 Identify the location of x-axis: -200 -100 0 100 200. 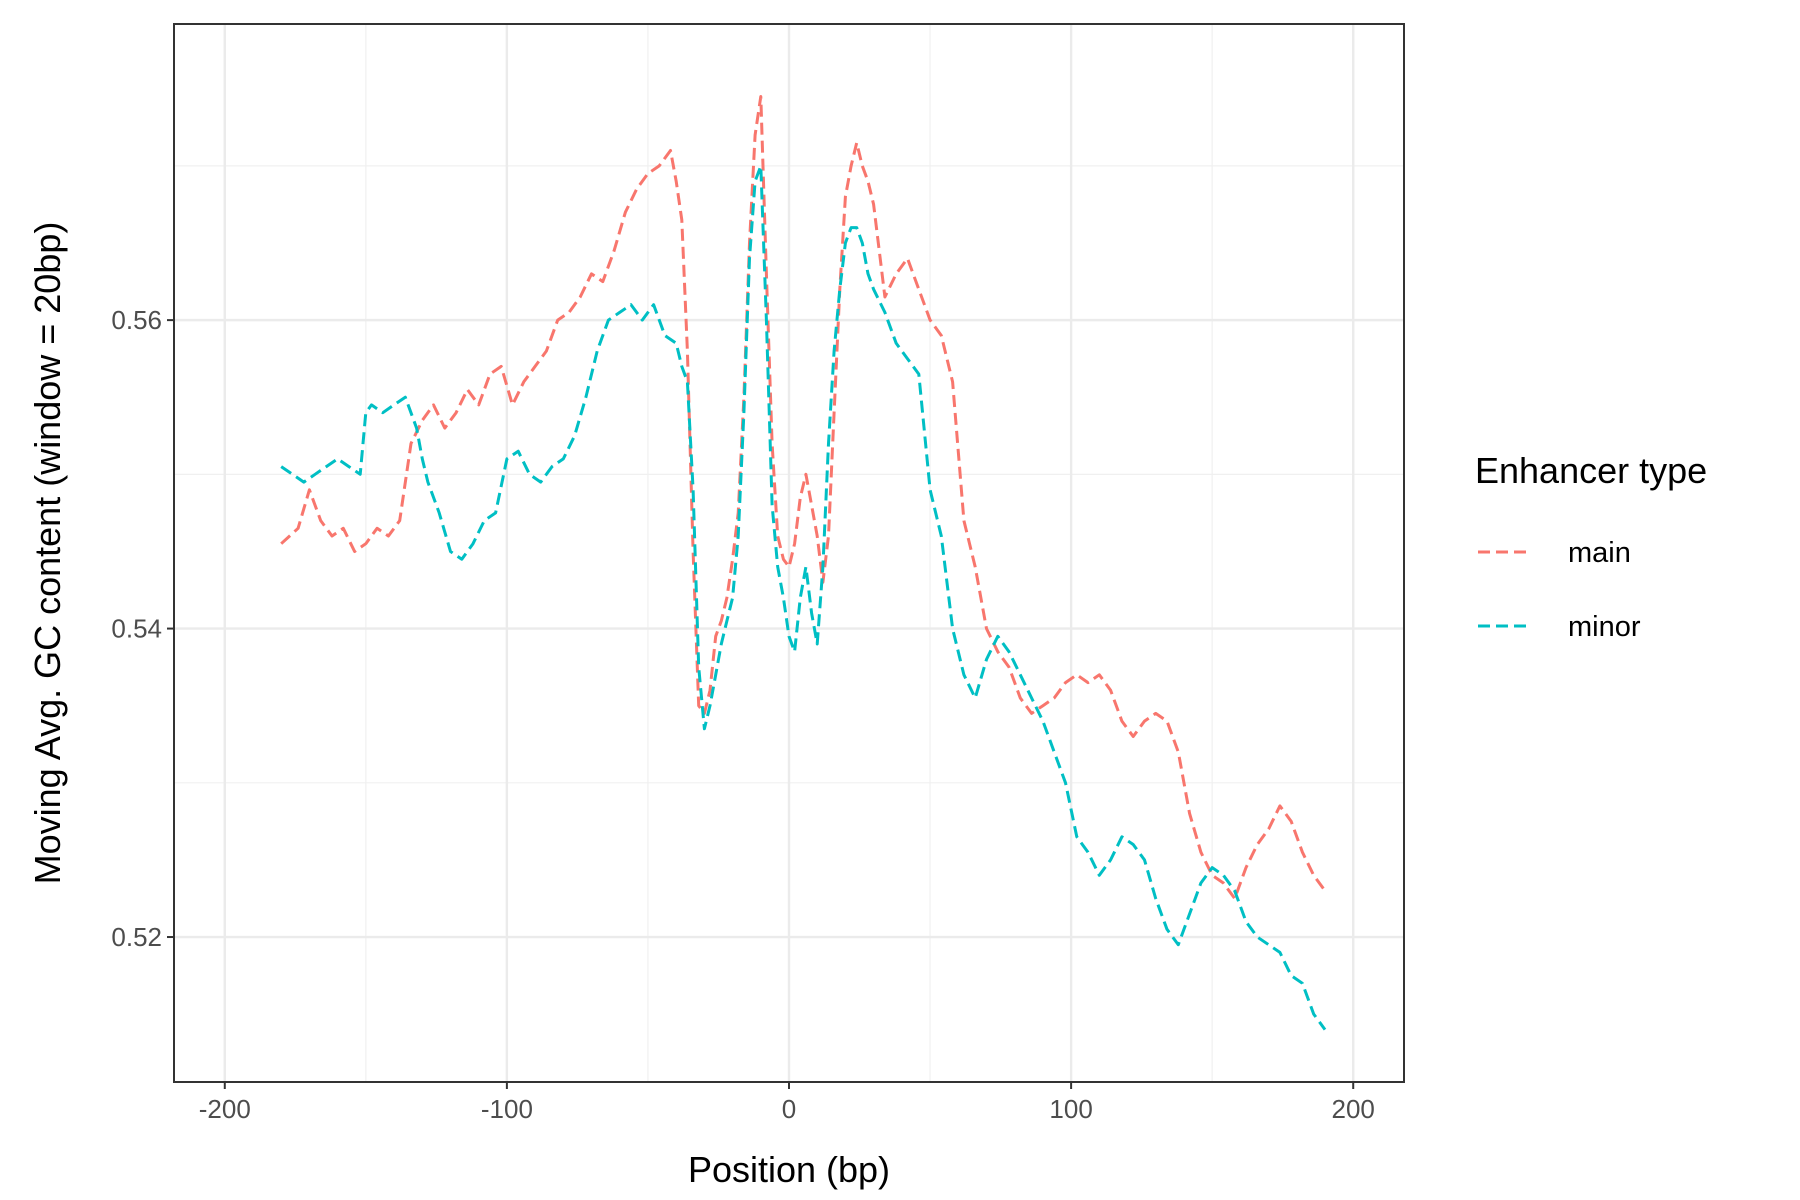
(787, 1103).